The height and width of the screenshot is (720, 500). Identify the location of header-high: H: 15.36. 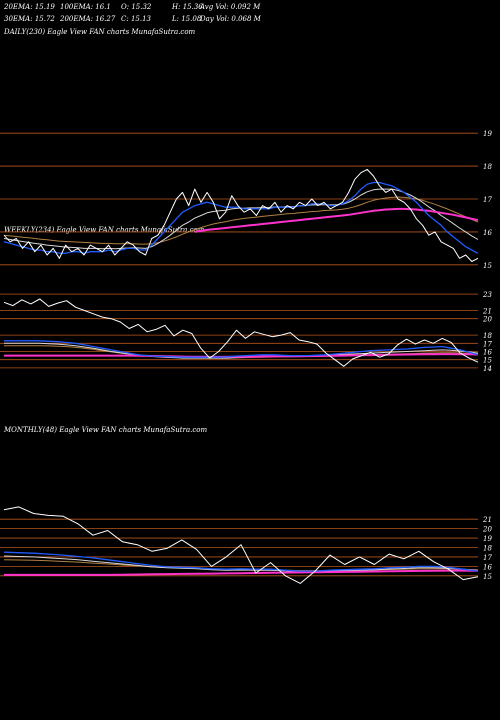
(187, 7).